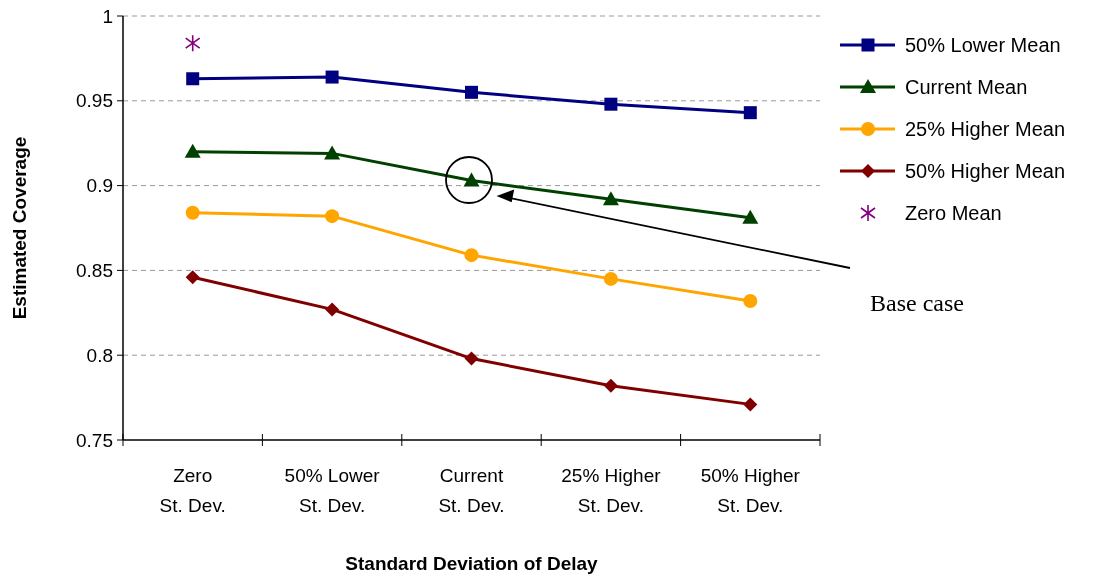 The height and width of the screenshot is (580, 1119). Describe the element at coordinates (332, 490) in the screenshot. I see `x-tick-label: 50% Lower St. Dev.` at that location.